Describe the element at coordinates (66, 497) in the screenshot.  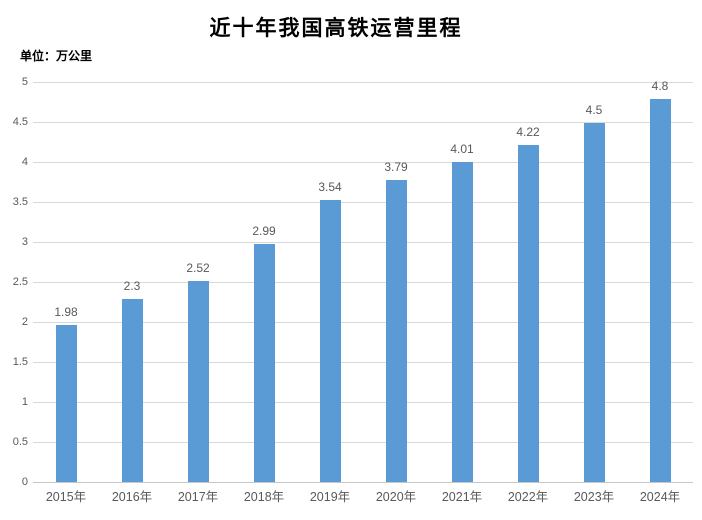
I see `x-tick-label: 2015年` at that location.